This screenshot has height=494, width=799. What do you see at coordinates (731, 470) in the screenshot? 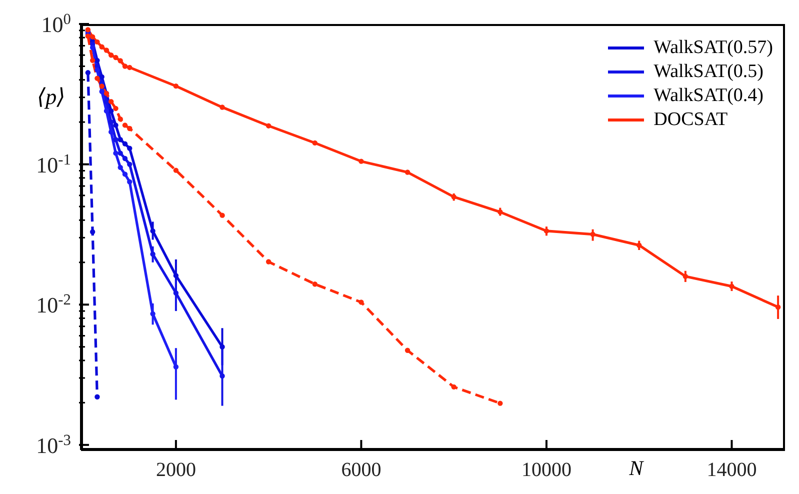
I see `x-tick-label: 14000` at bounding box center [731, 470].